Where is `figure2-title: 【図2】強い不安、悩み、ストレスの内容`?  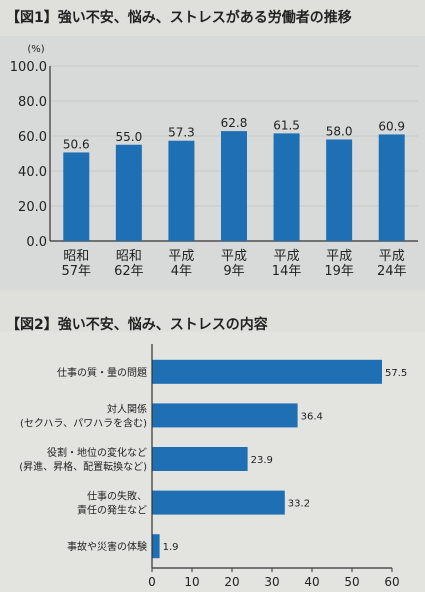 figure2-title: 【図2】強い不安、悩み、ストレスの内容 is located at coordinates (137, 325).